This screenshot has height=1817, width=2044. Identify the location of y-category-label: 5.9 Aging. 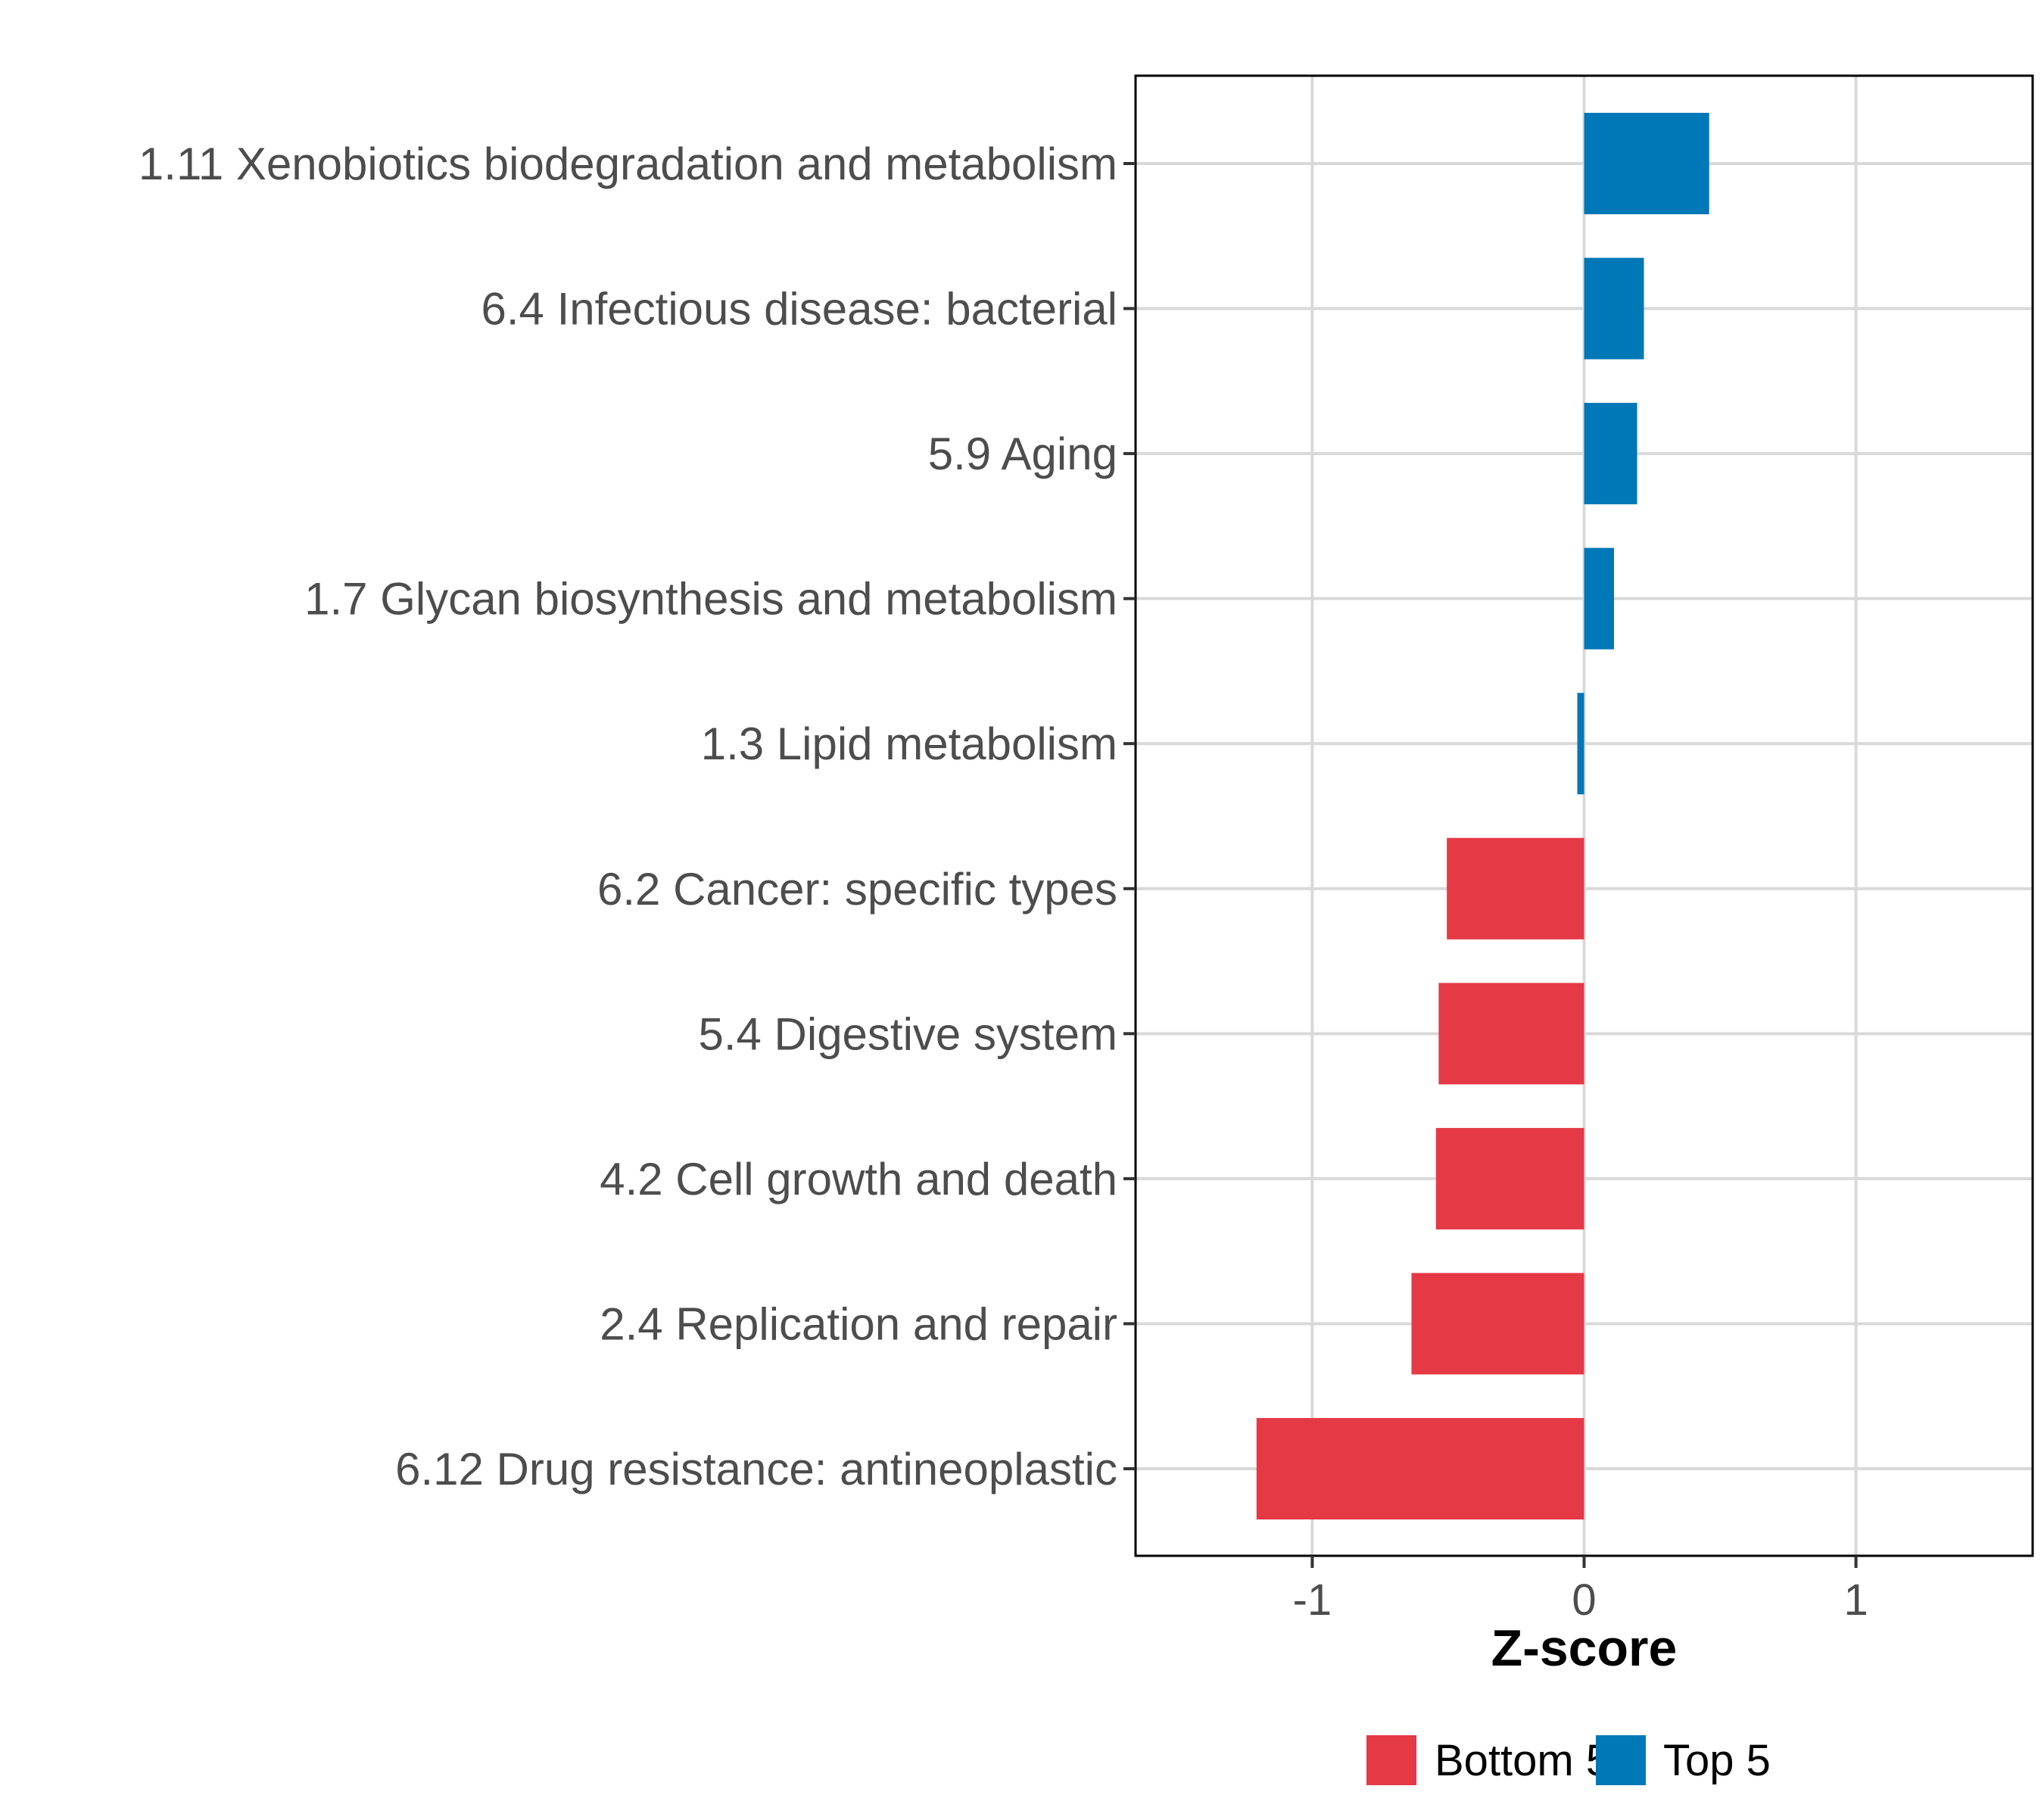
(1022, 454).